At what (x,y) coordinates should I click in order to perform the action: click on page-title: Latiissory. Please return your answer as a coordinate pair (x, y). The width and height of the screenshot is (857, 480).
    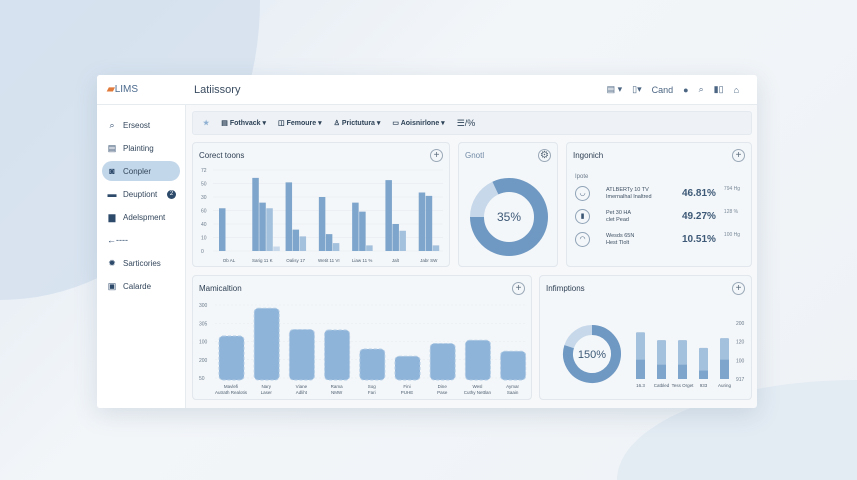
    Looking at the image, I should click on (217, 89).